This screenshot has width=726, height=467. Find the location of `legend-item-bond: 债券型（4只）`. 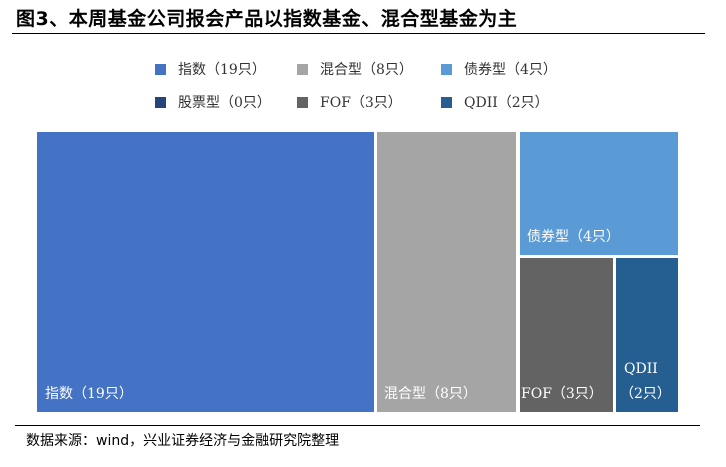

legend-item-bond: 债券型（4只） is located at coordinates (499, 69).